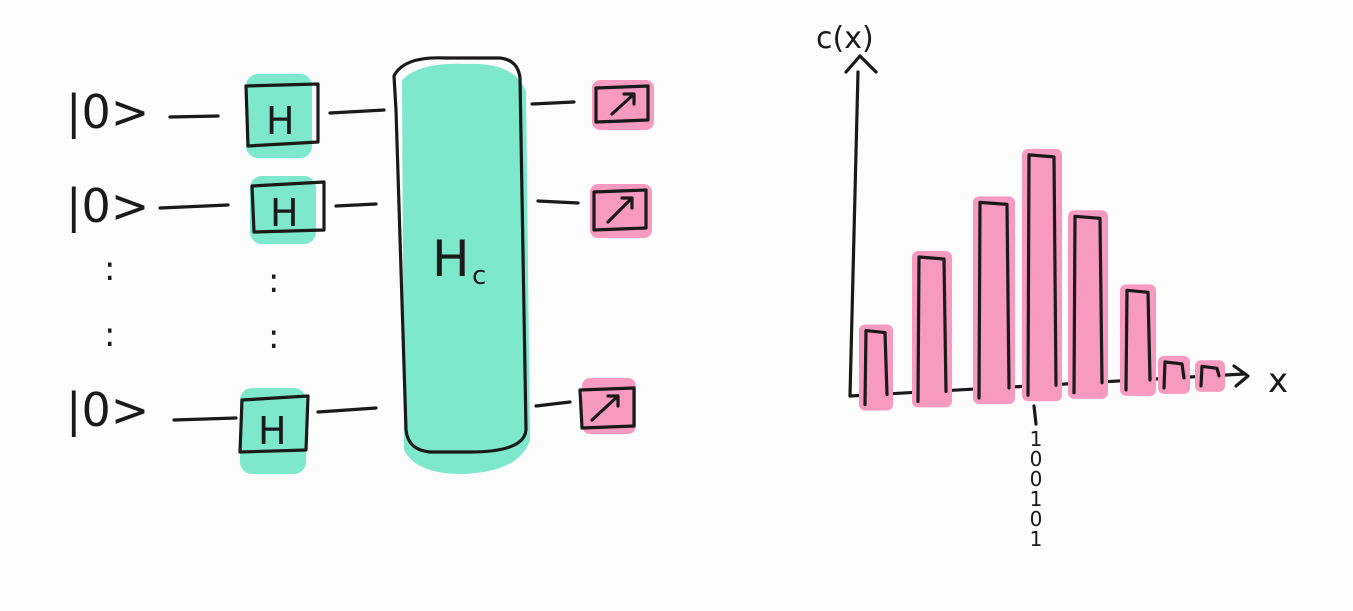  What do you see at coordinates (845, 38) in the screenshot?
I see `y-axis-label: c(x)` at bounding box center [845, 38].